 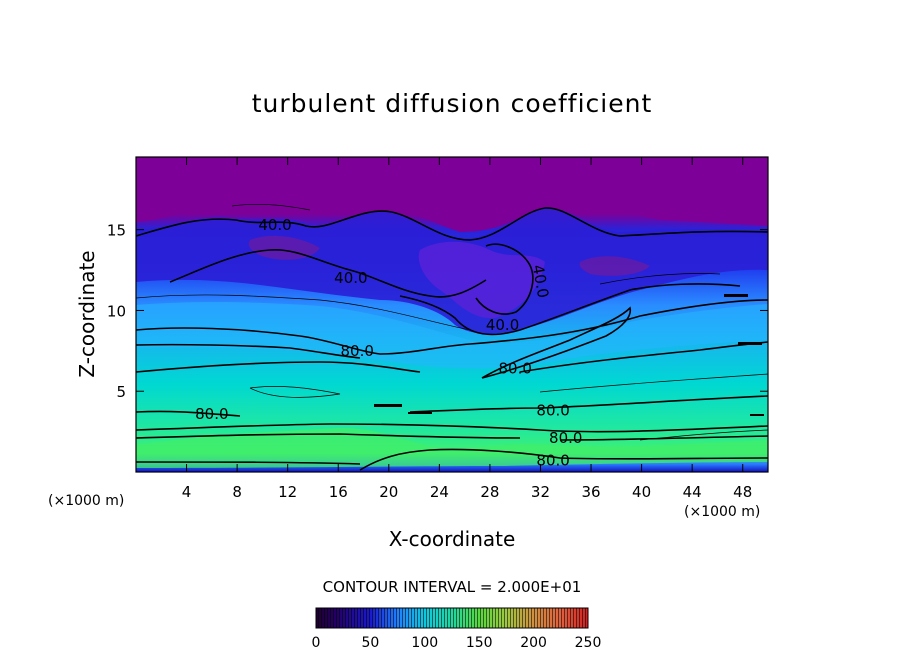 I want to click on colorbar-hatch, so click(x=452, y=618).